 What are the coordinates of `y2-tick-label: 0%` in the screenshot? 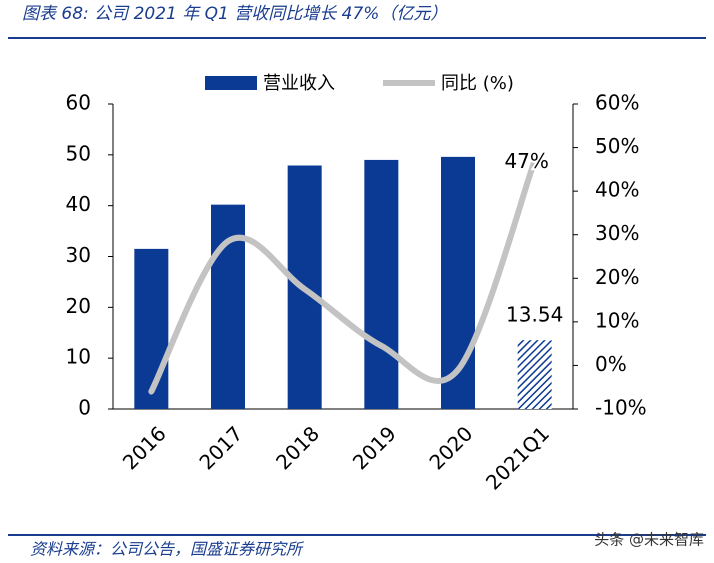 It's located at (611, 364).